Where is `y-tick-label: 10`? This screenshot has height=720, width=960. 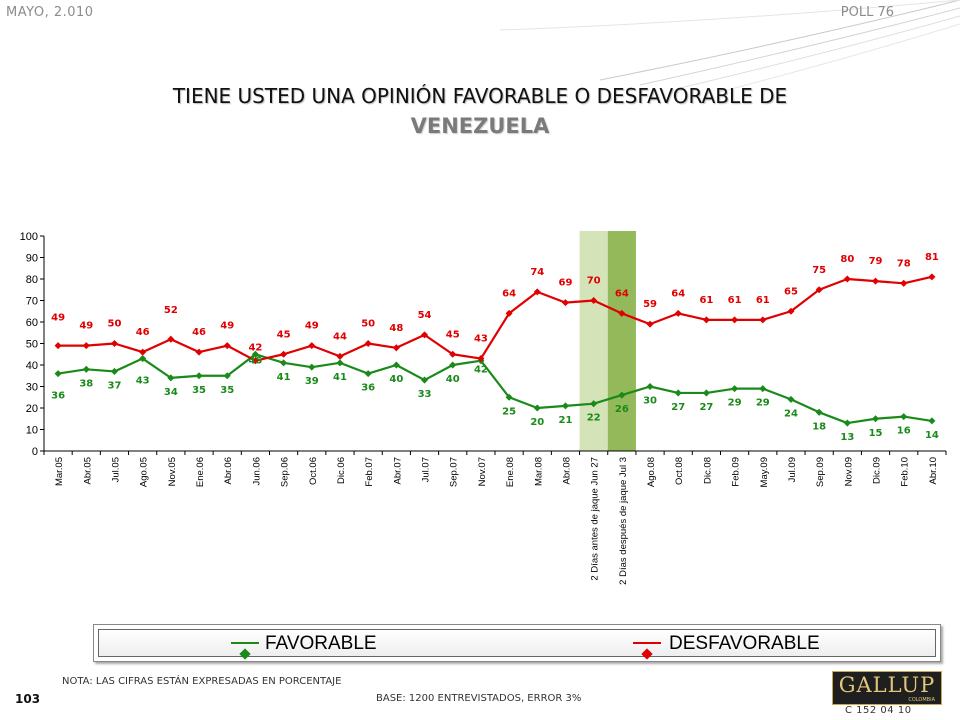
y-tick-label: 10 is located at coordinates (32, 431).